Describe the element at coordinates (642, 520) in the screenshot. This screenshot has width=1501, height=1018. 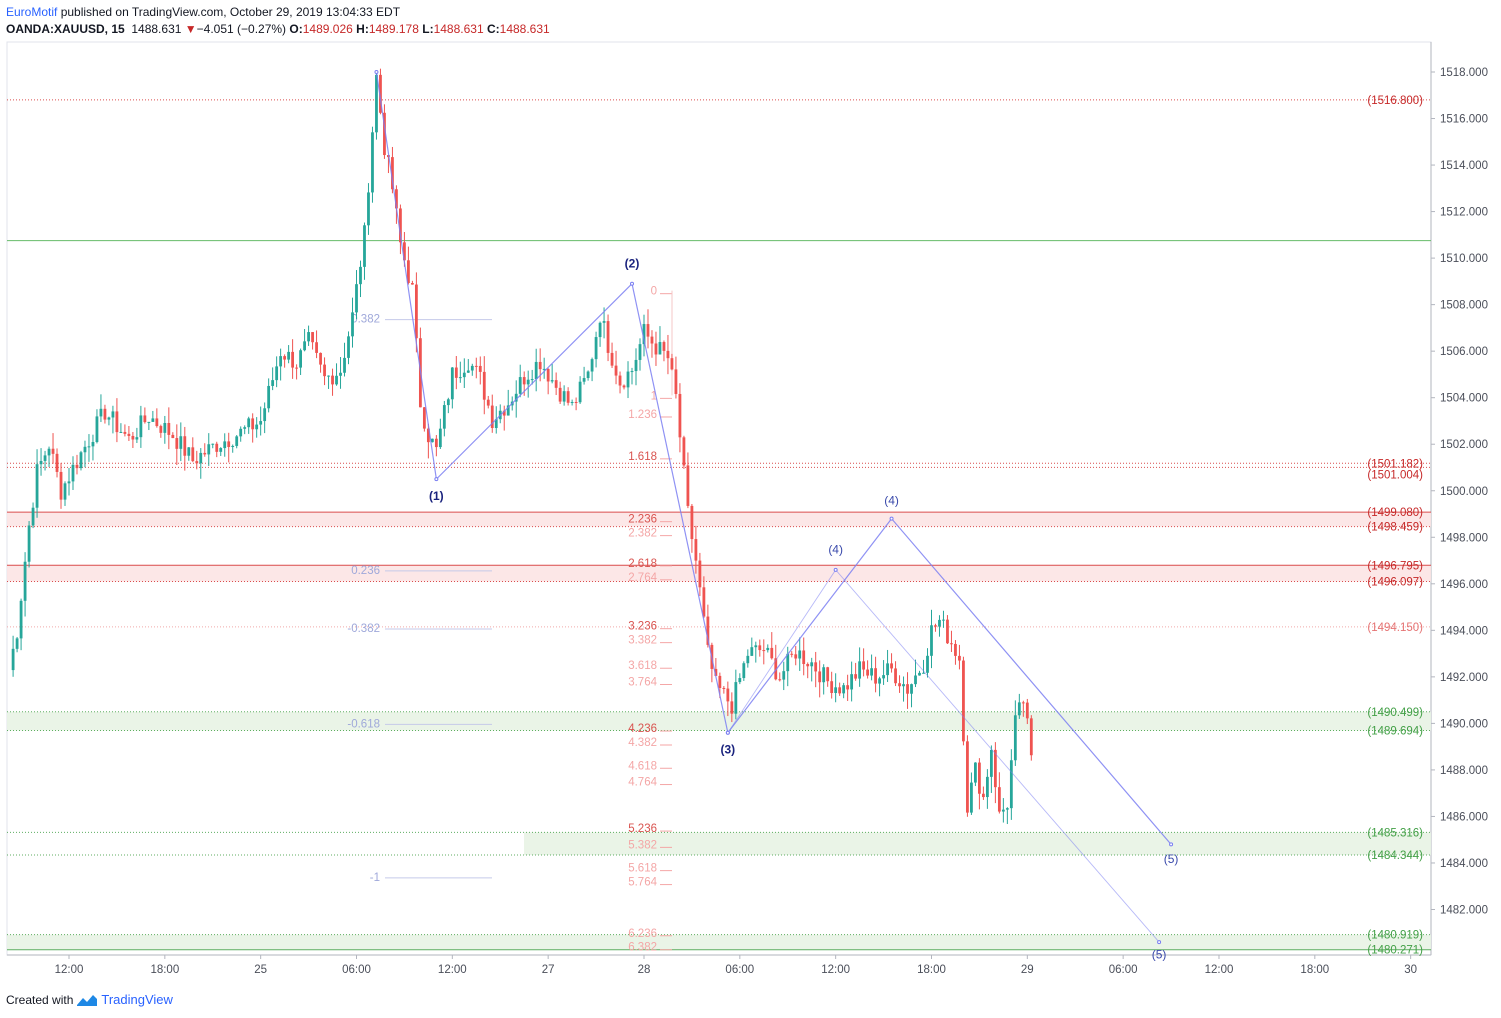
I see `fib-extension-label: 2.236` at that location.